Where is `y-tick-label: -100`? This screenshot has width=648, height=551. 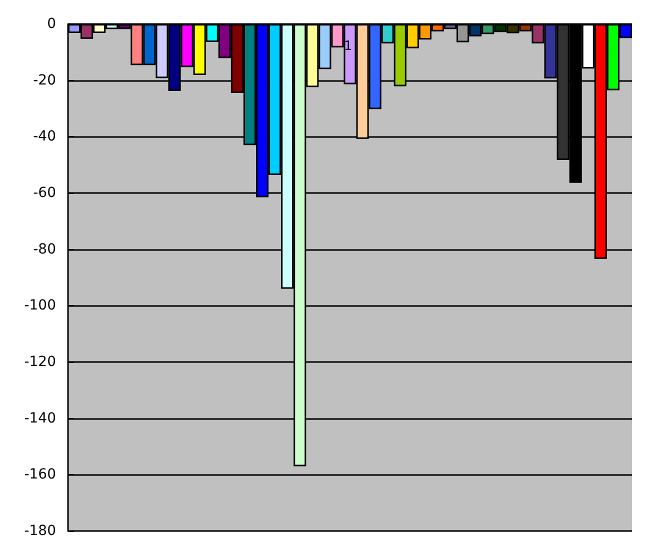 y-tick-label: -100 is located at coordinates (40, 306).